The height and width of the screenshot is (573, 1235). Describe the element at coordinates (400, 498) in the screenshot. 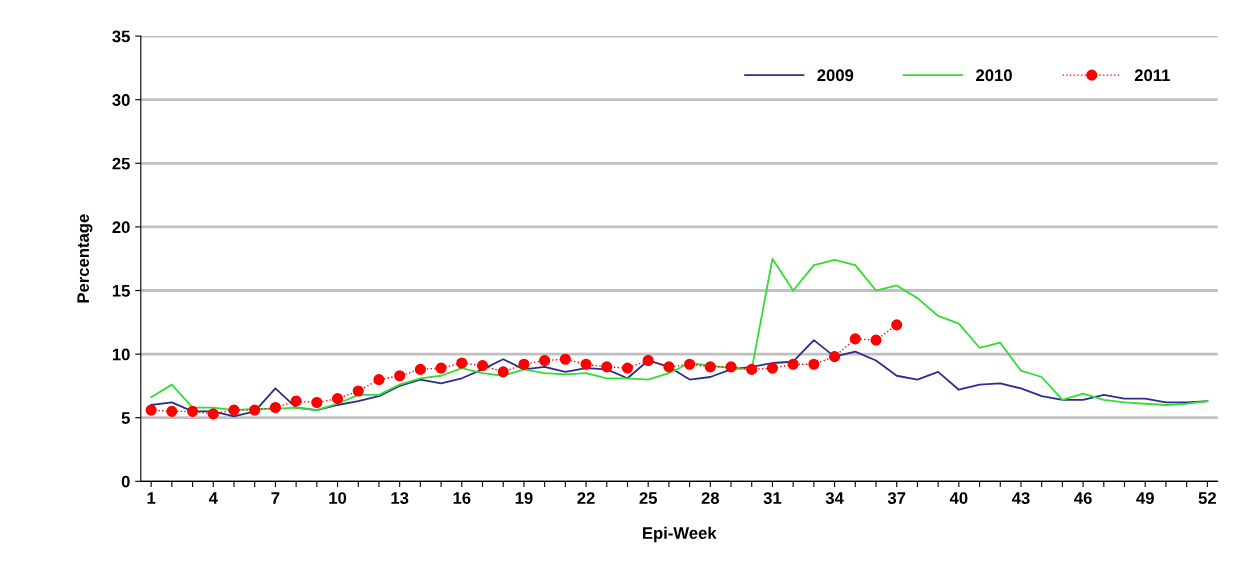

I see `x-tick-label: 13` at that location.